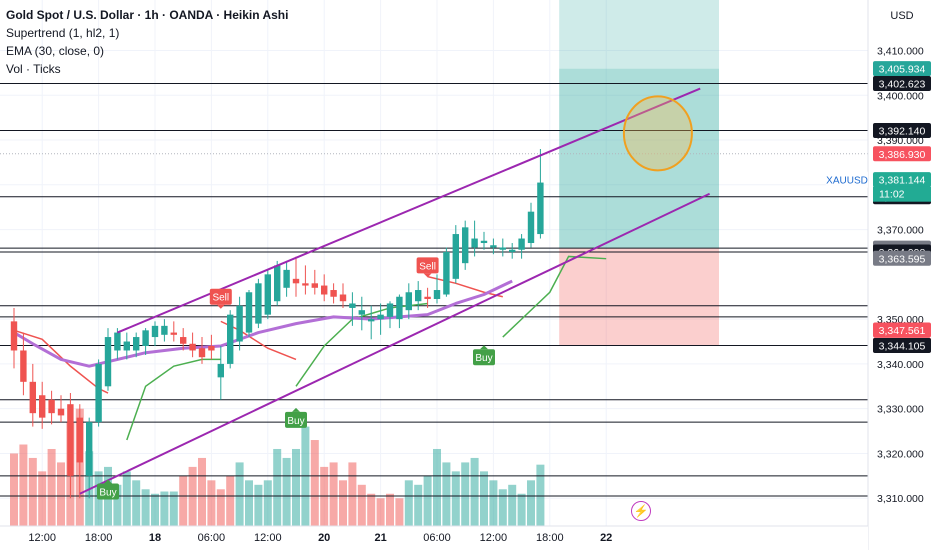 Image resolution: width=932 pixels, height=555 pixels. I want to click on bolt-icon: ⚡, so click(641, 511).